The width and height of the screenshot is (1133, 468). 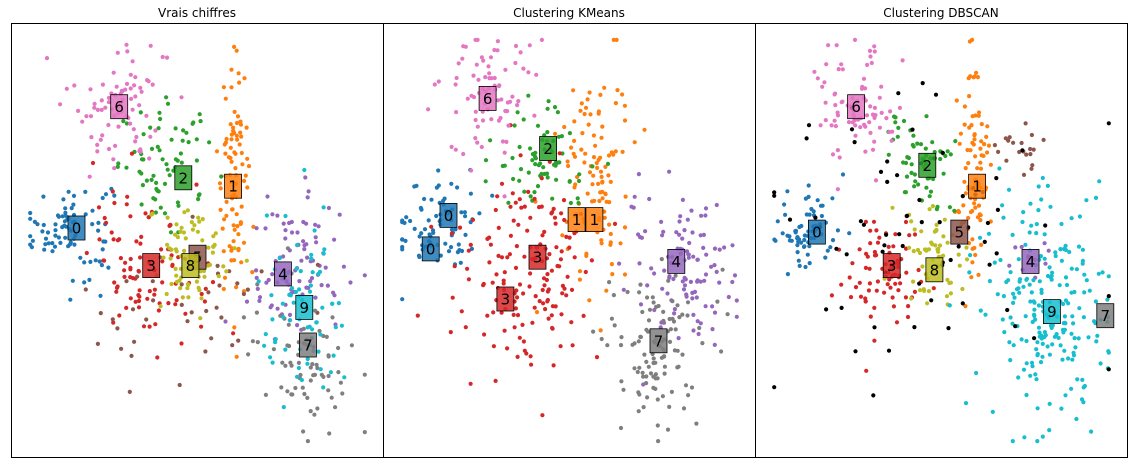 What do you see at coordinates (659, 341) in the screenshot?
I see `clustering-kmeans-cluster-label-7: 7` at bounding box center [659, 341].